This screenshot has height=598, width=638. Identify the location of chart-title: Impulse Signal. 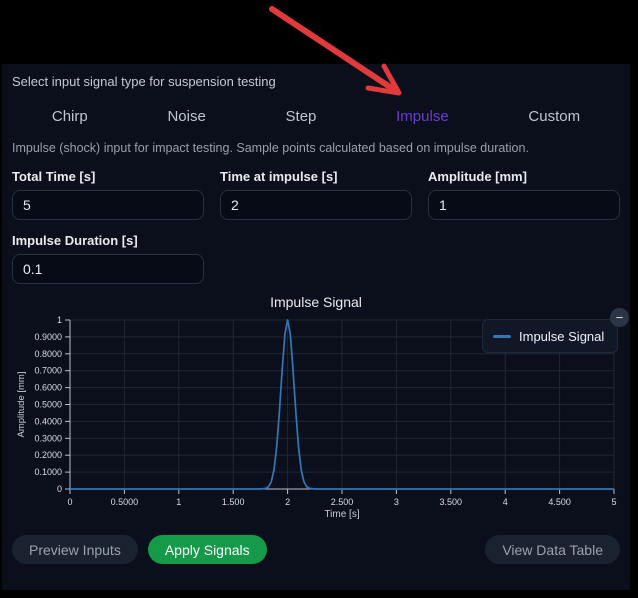
(316, 302).